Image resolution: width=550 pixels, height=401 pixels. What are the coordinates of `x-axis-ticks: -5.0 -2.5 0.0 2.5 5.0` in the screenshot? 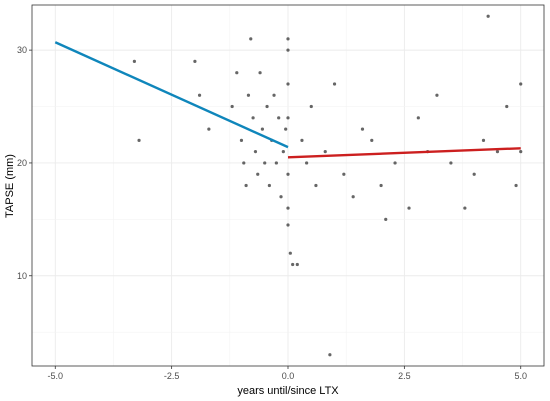 It's located at (287, 373).